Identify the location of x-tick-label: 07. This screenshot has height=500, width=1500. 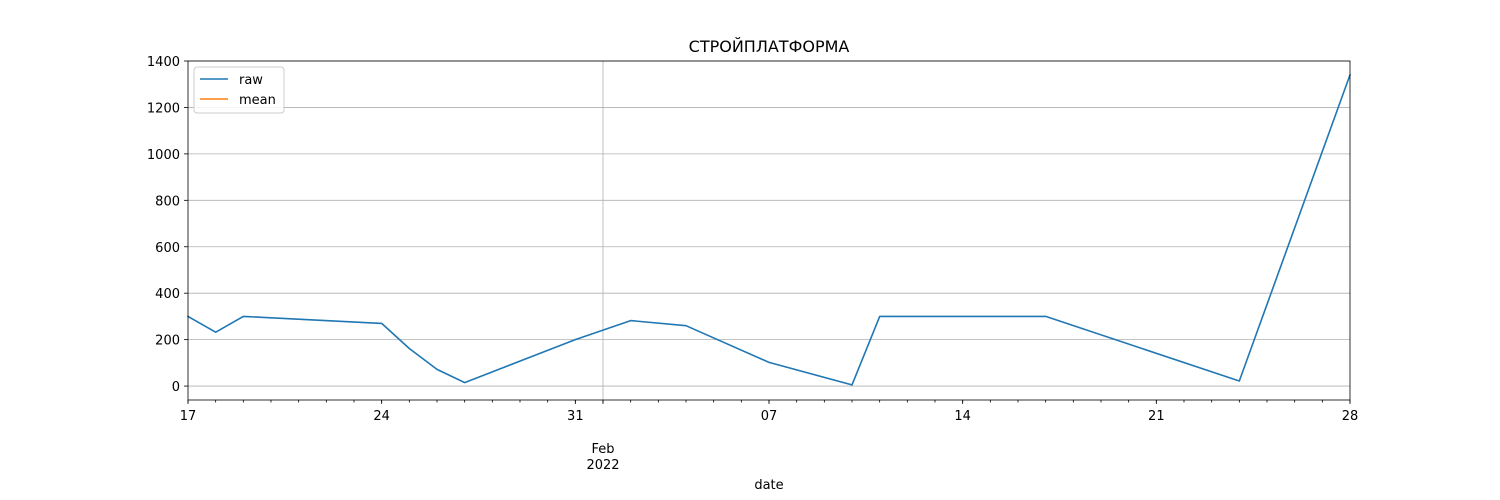
(769, 416).